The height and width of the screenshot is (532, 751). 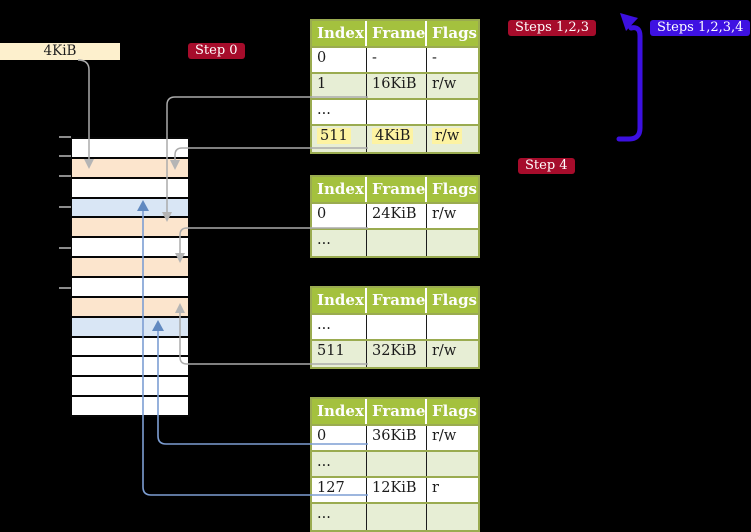 What do you see at coordinates (216, 51) in the screenshot?
I see `step0-badge: Step 0` at bounding box center [216, 51].